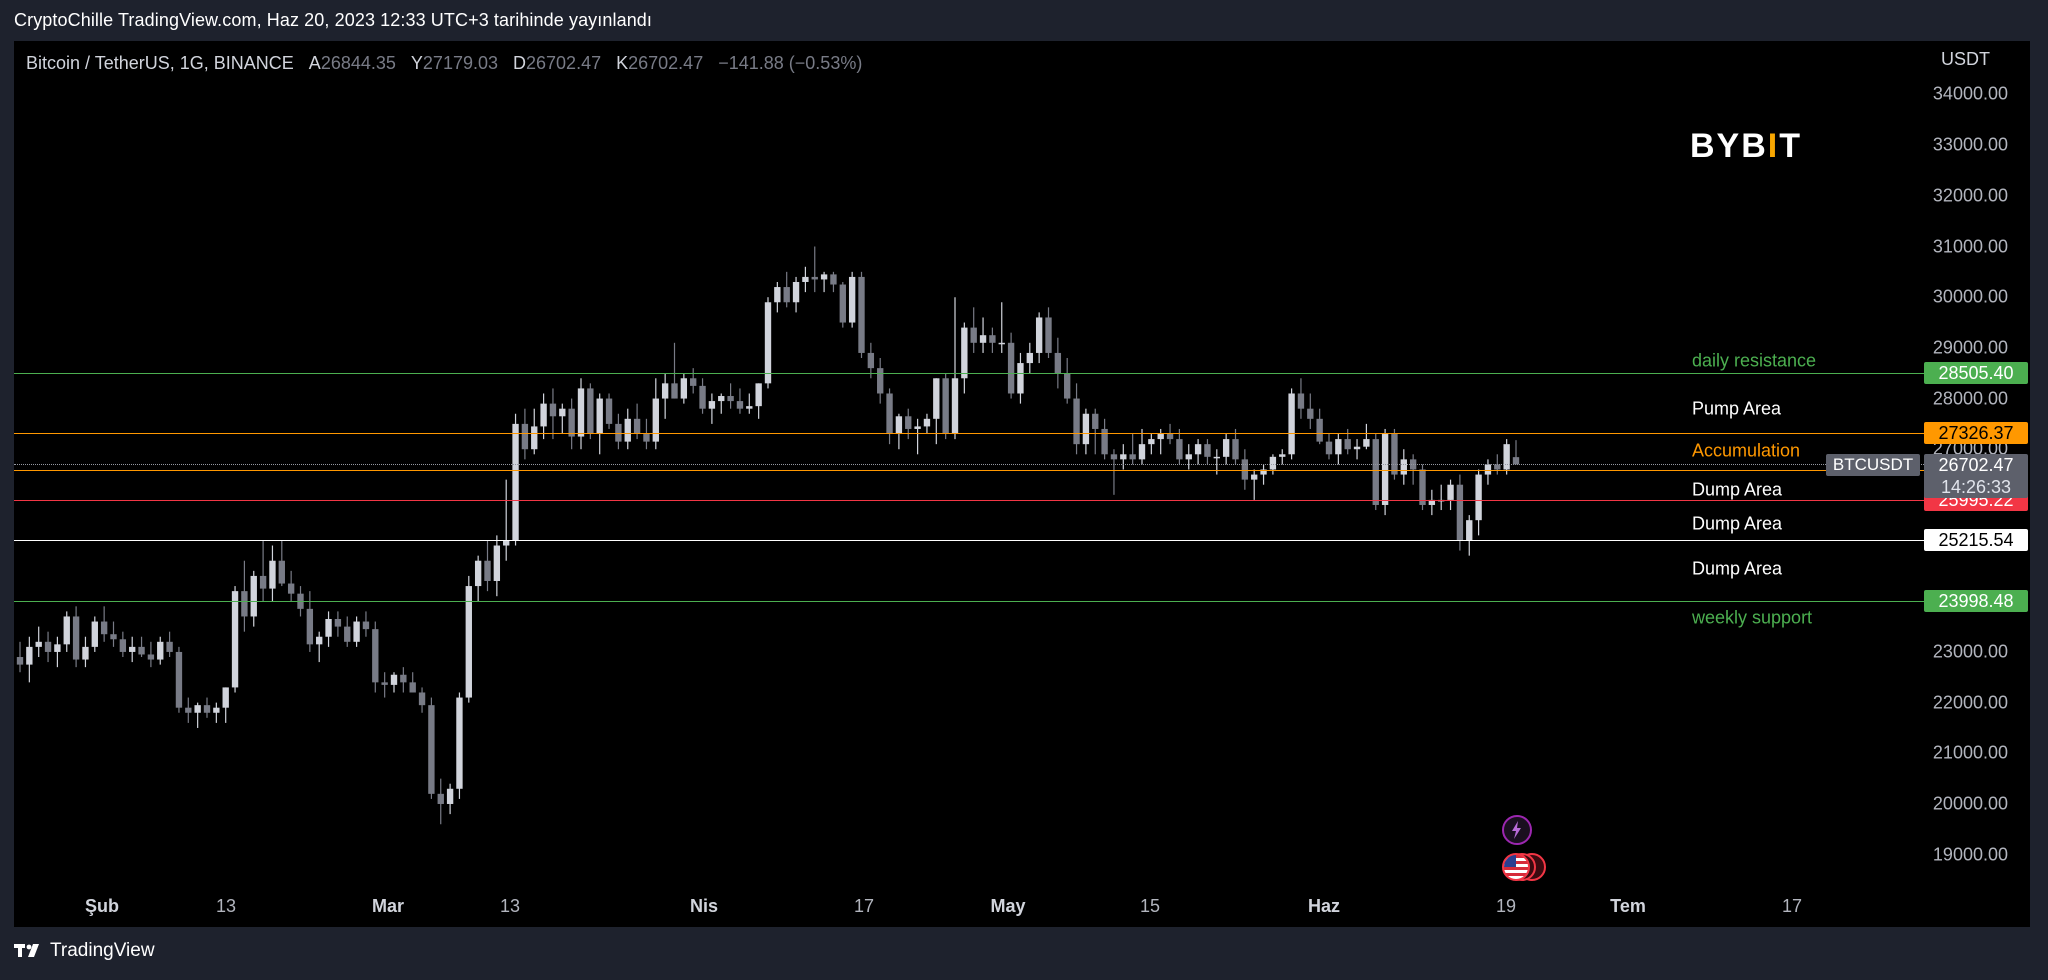 The height and width of the screenshot is (980, 2048). Describe the element at coordinates (1517, 830) in the screenshot. I see `lightning-event-icon` at that location.